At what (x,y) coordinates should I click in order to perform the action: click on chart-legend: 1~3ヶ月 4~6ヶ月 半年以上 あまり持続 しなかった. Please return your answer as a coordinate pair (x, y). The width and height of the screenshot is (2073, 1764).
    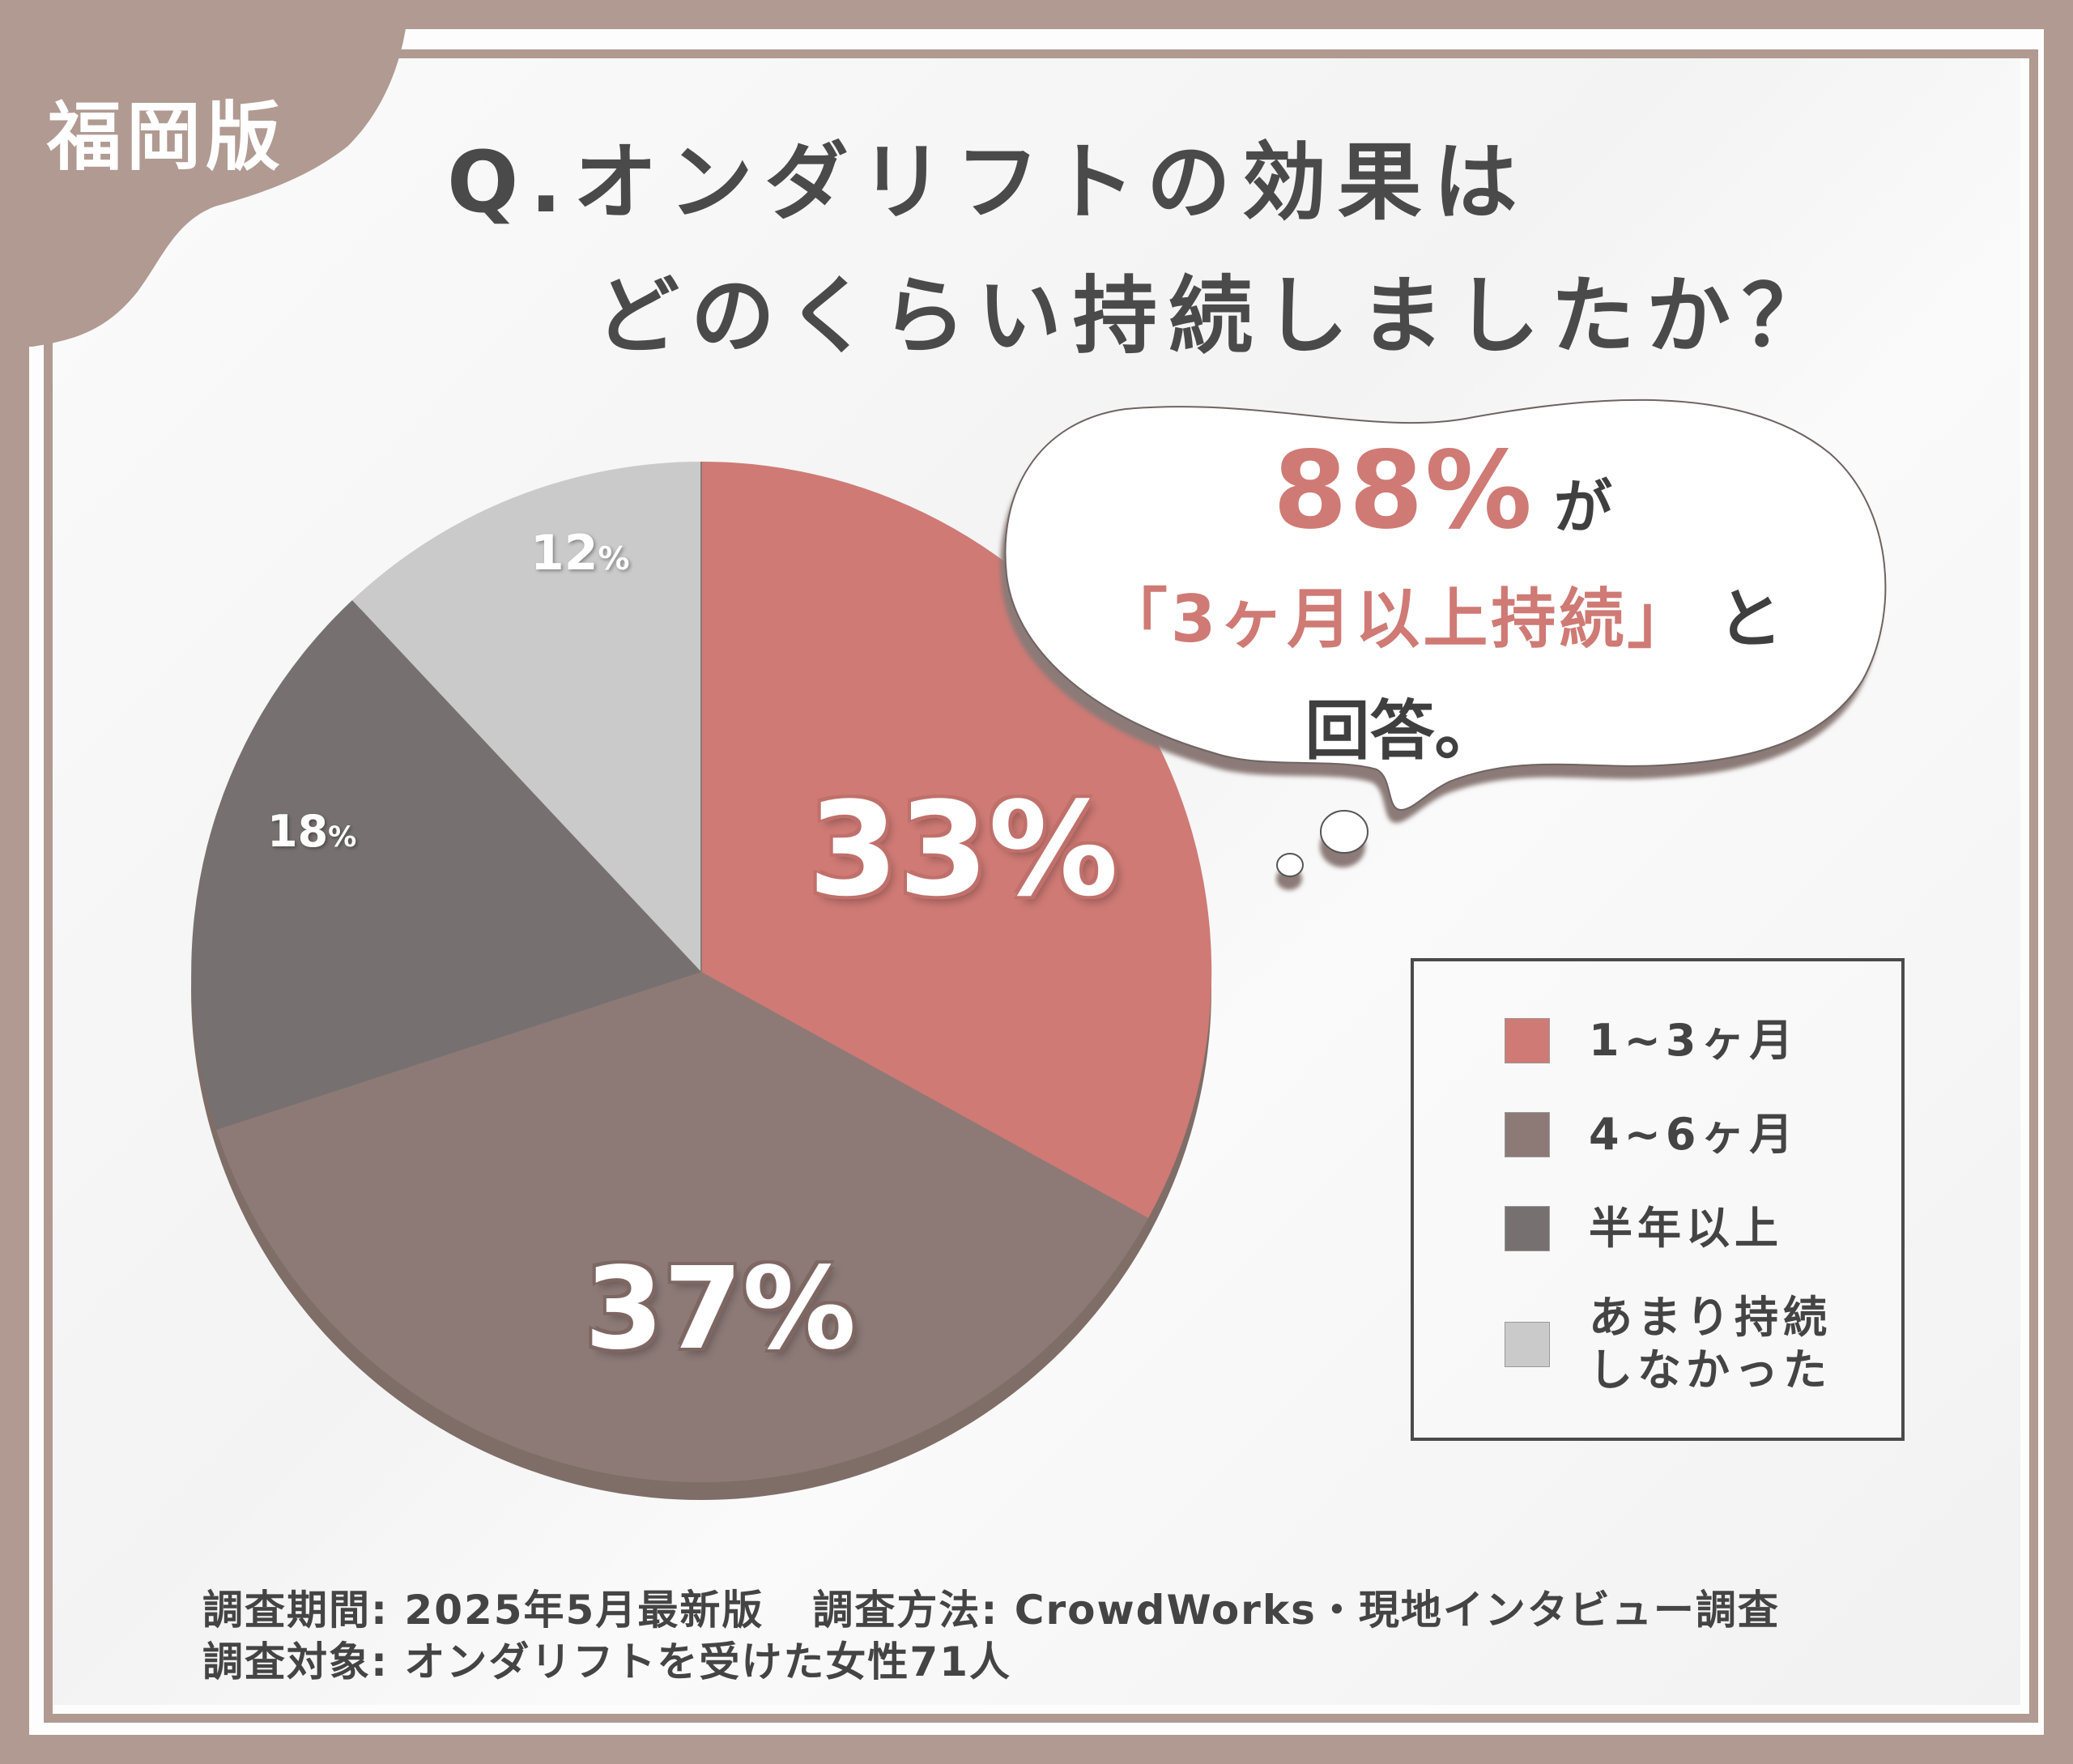
    Looking at the image, I should click on (1658, 1199).